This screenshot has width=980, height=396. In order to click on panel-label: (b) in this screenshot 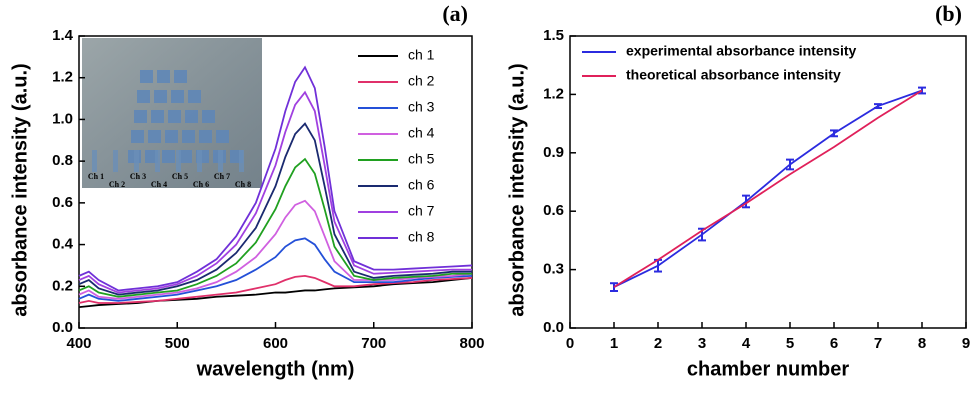, I will do `click(948, 13)`.